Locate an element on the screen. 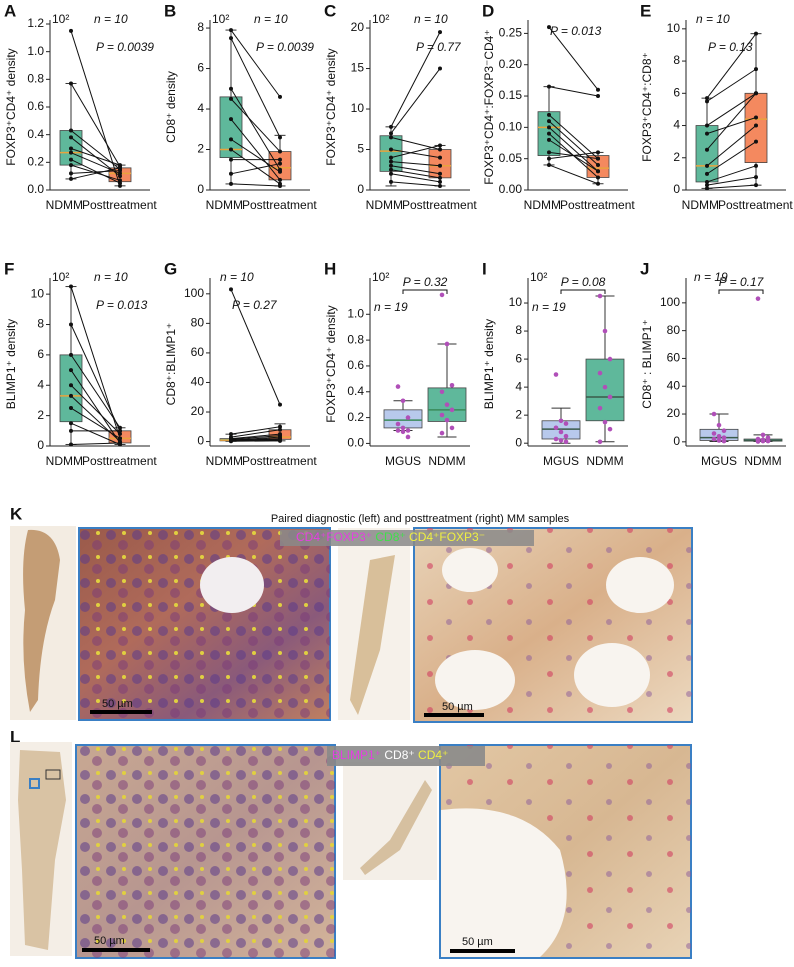  y-tick-label: 0.05 is located at coordinates (511, 158).